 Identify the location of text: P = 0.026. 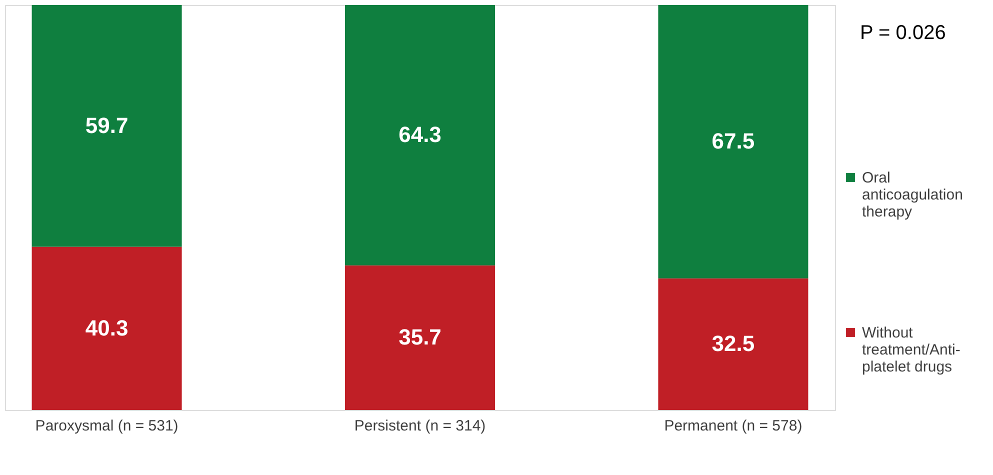
(903, 33).